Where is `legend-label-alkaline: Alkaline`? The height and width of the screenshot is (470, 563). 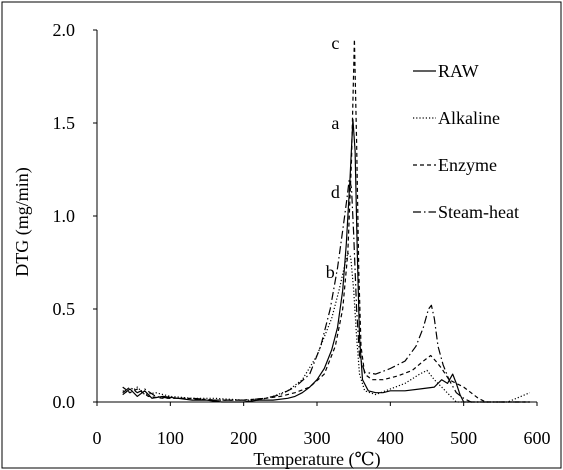 legend-label-alkaline: Alkaline is located at coordinates (469, 118).